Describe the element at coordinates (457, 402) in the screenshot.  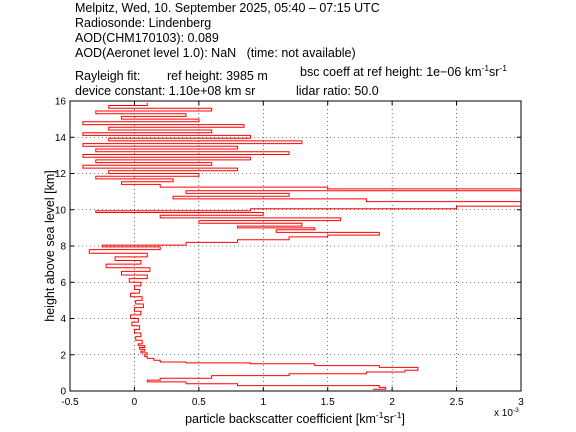
I see `x-tick-label: 2.5` at that location.